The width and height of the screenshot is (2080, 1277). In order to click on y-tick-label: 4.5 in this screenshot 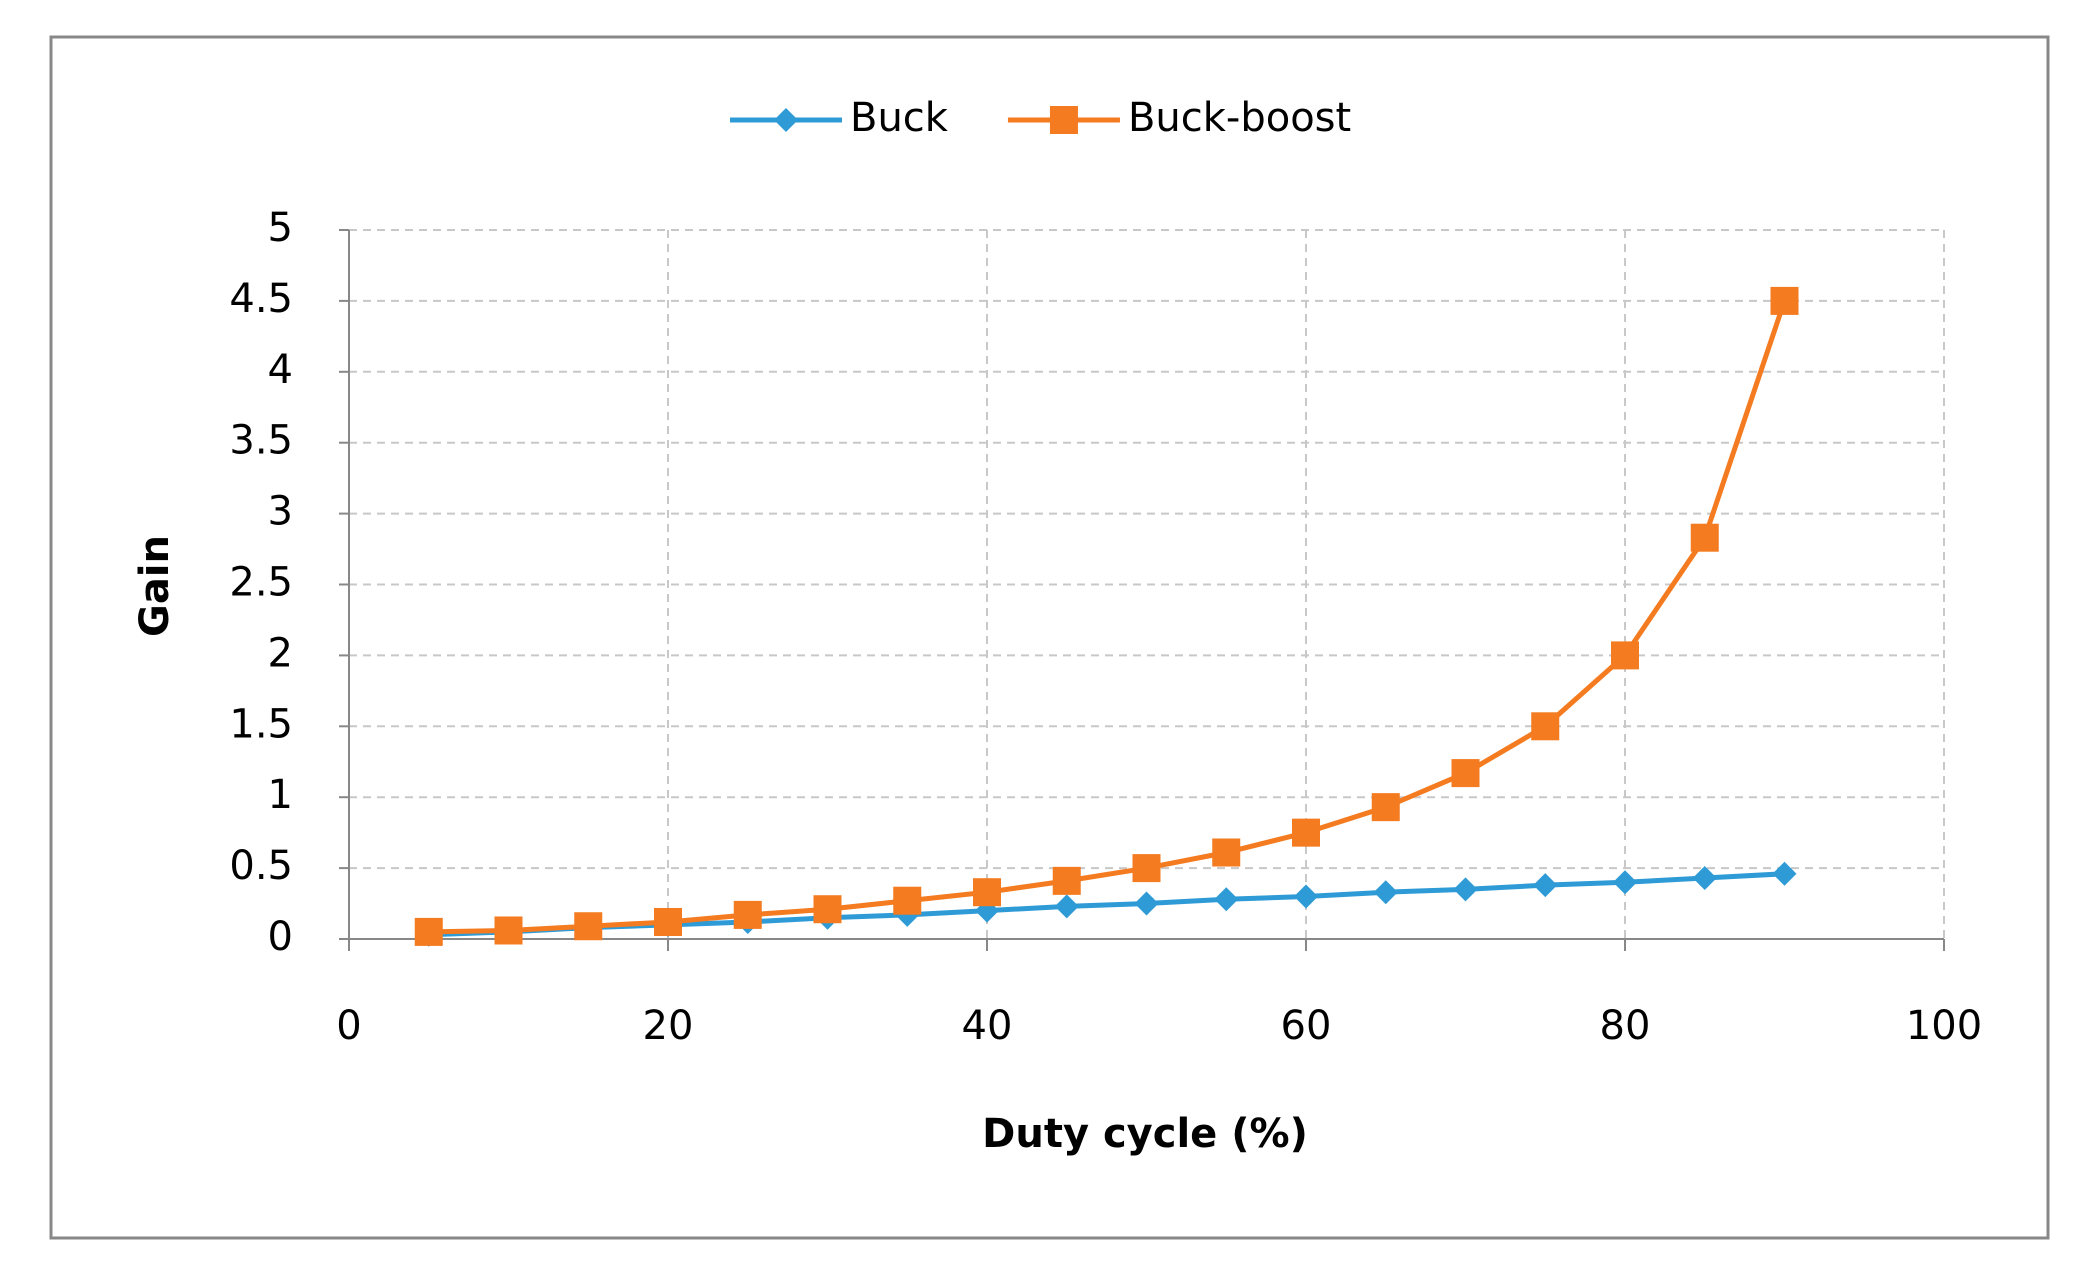, I will do `click(261, 299)`.